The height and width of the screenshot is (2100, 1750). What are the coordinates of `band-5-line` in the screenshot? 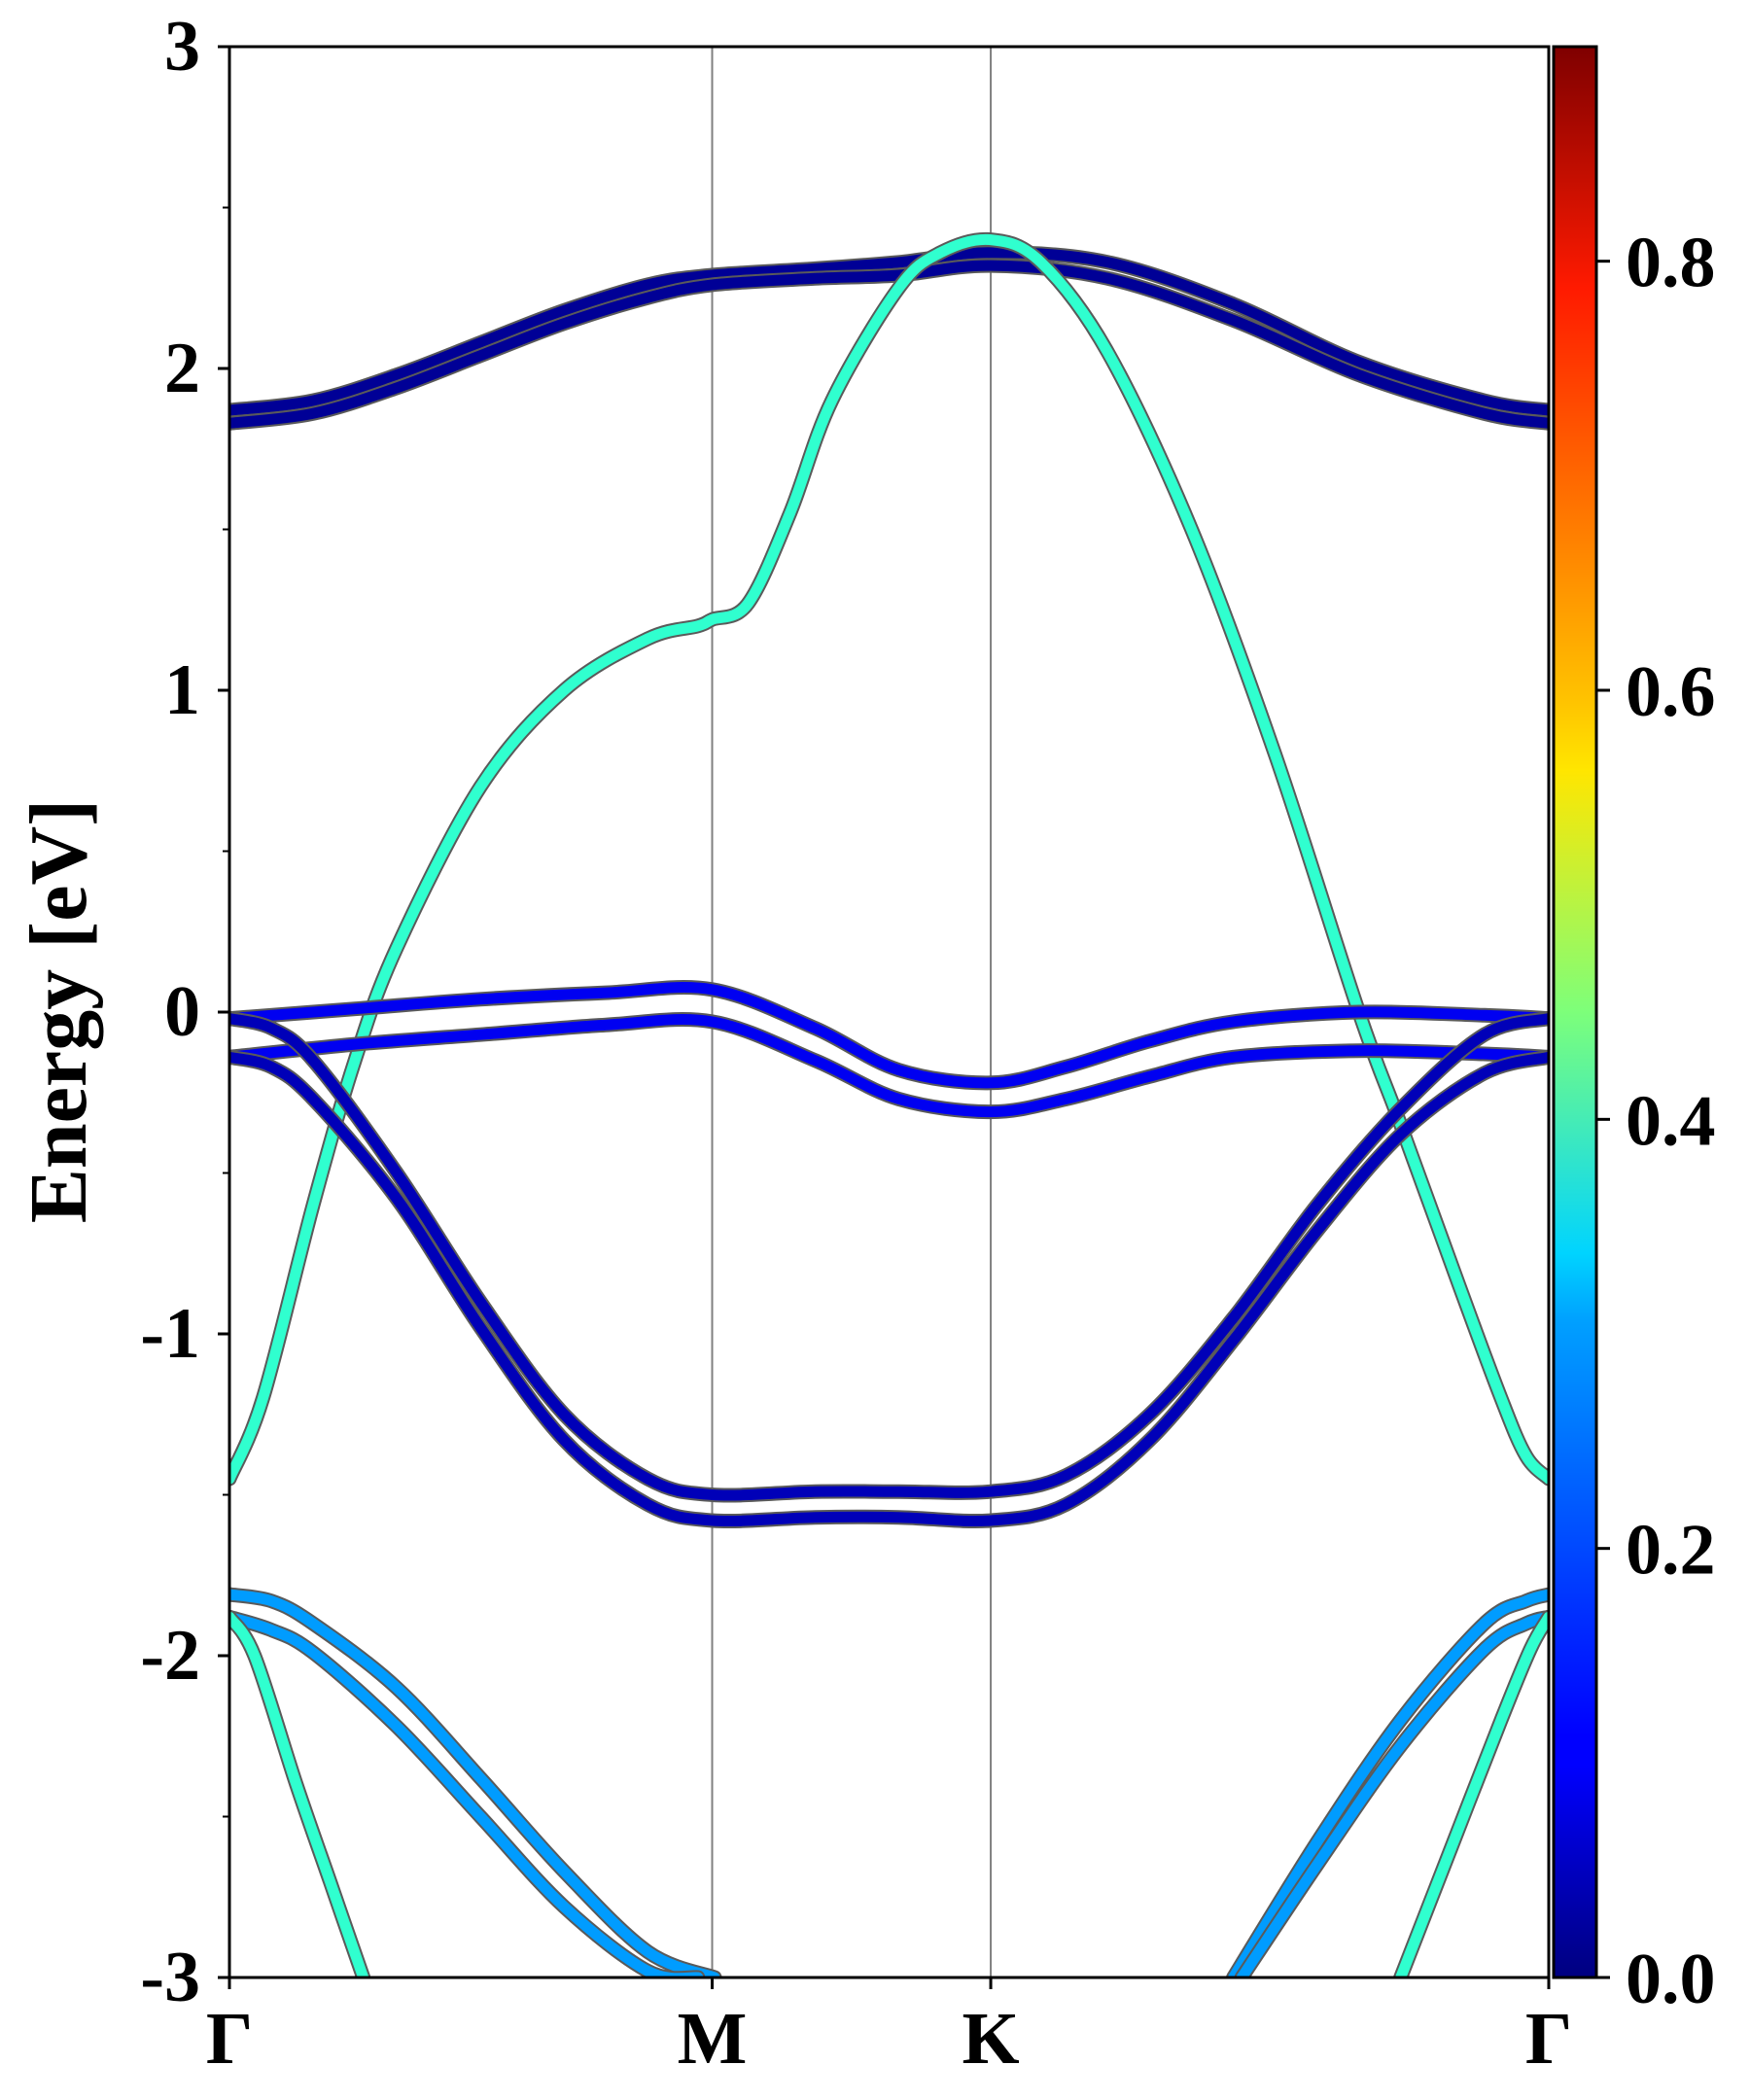 It's located at (889, 1066).